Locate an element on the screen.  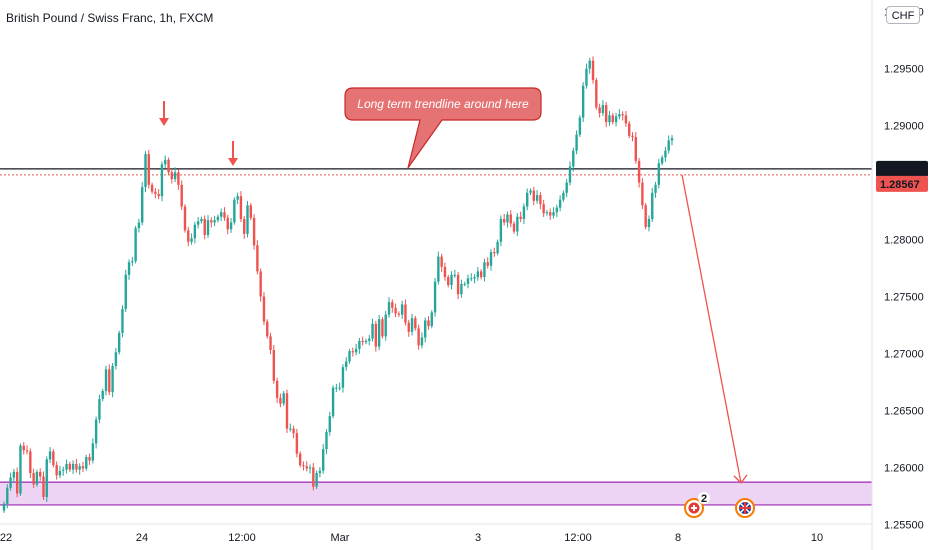
x-tick-label: 22 is located at coordinates (6, 538).